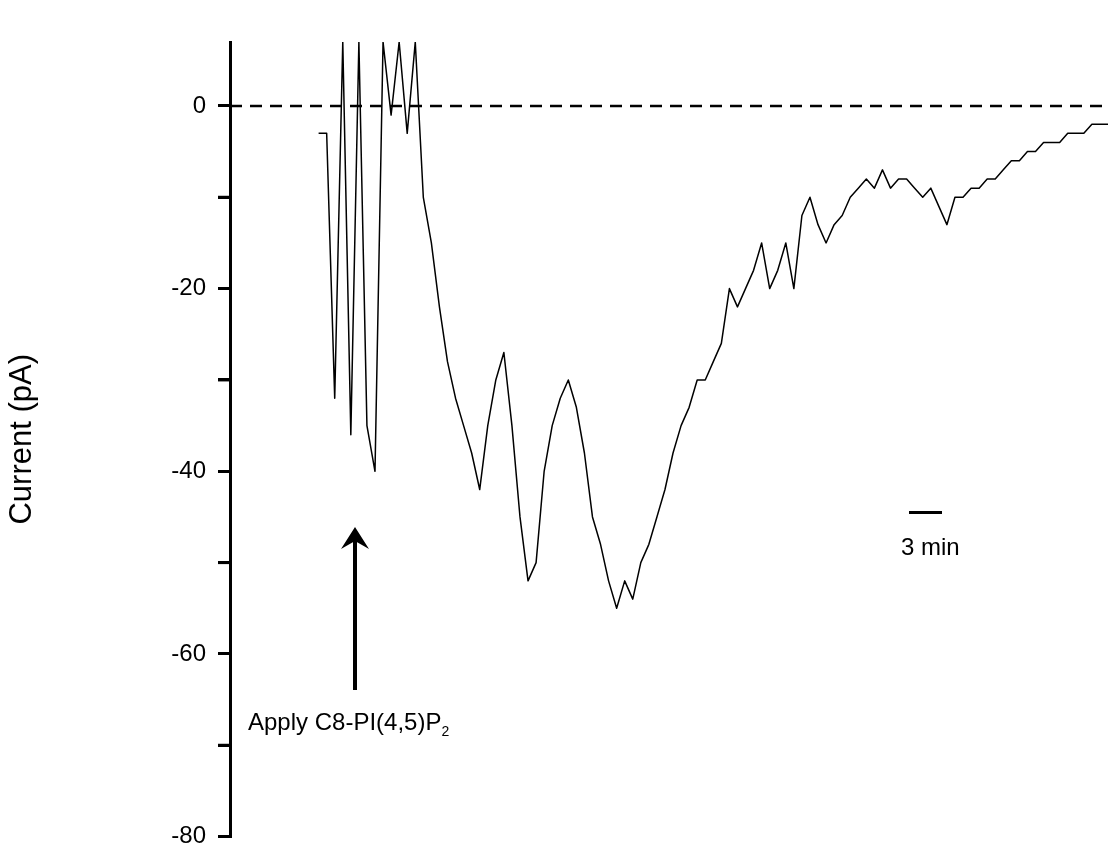 The image size is (1108, 863). What do you see at coordinates (188, 835) in the screenshot?
I see `y-tick-label: -80` at bounding box center [188, 835].